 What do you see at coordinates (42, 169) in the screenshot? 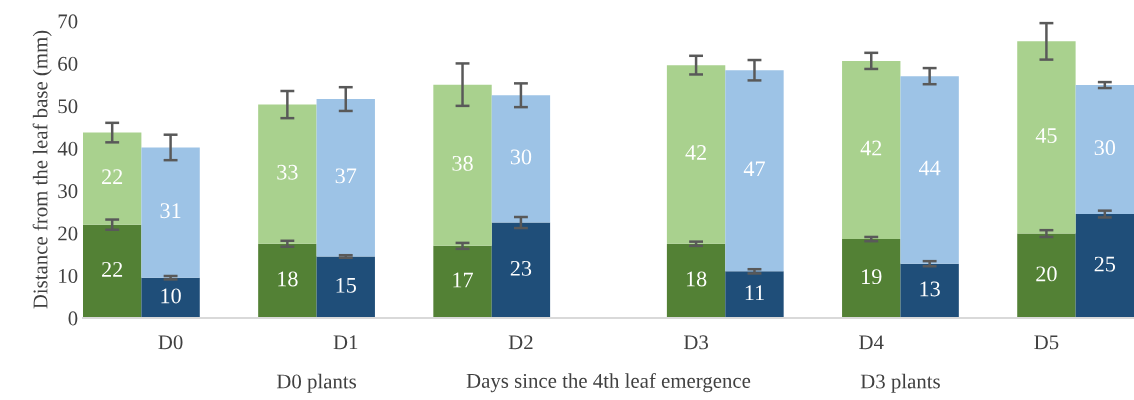
I see `y-axis-title: Distance from the leaf base (mm)` at bounding box center [42, 169].